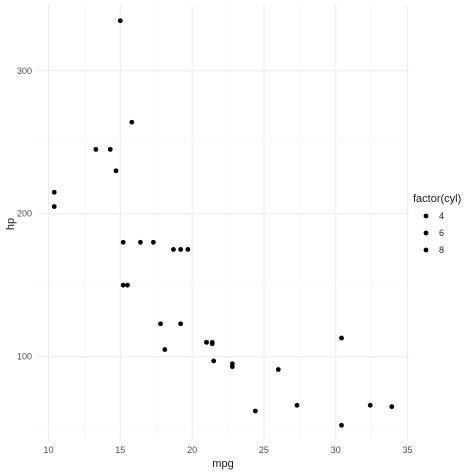 This screenshot has width=474, height=474. What do you see at coordinates (408, 450) in the screenshot?
I see `x-tick-label: 35` at bounding box center [408, 450].